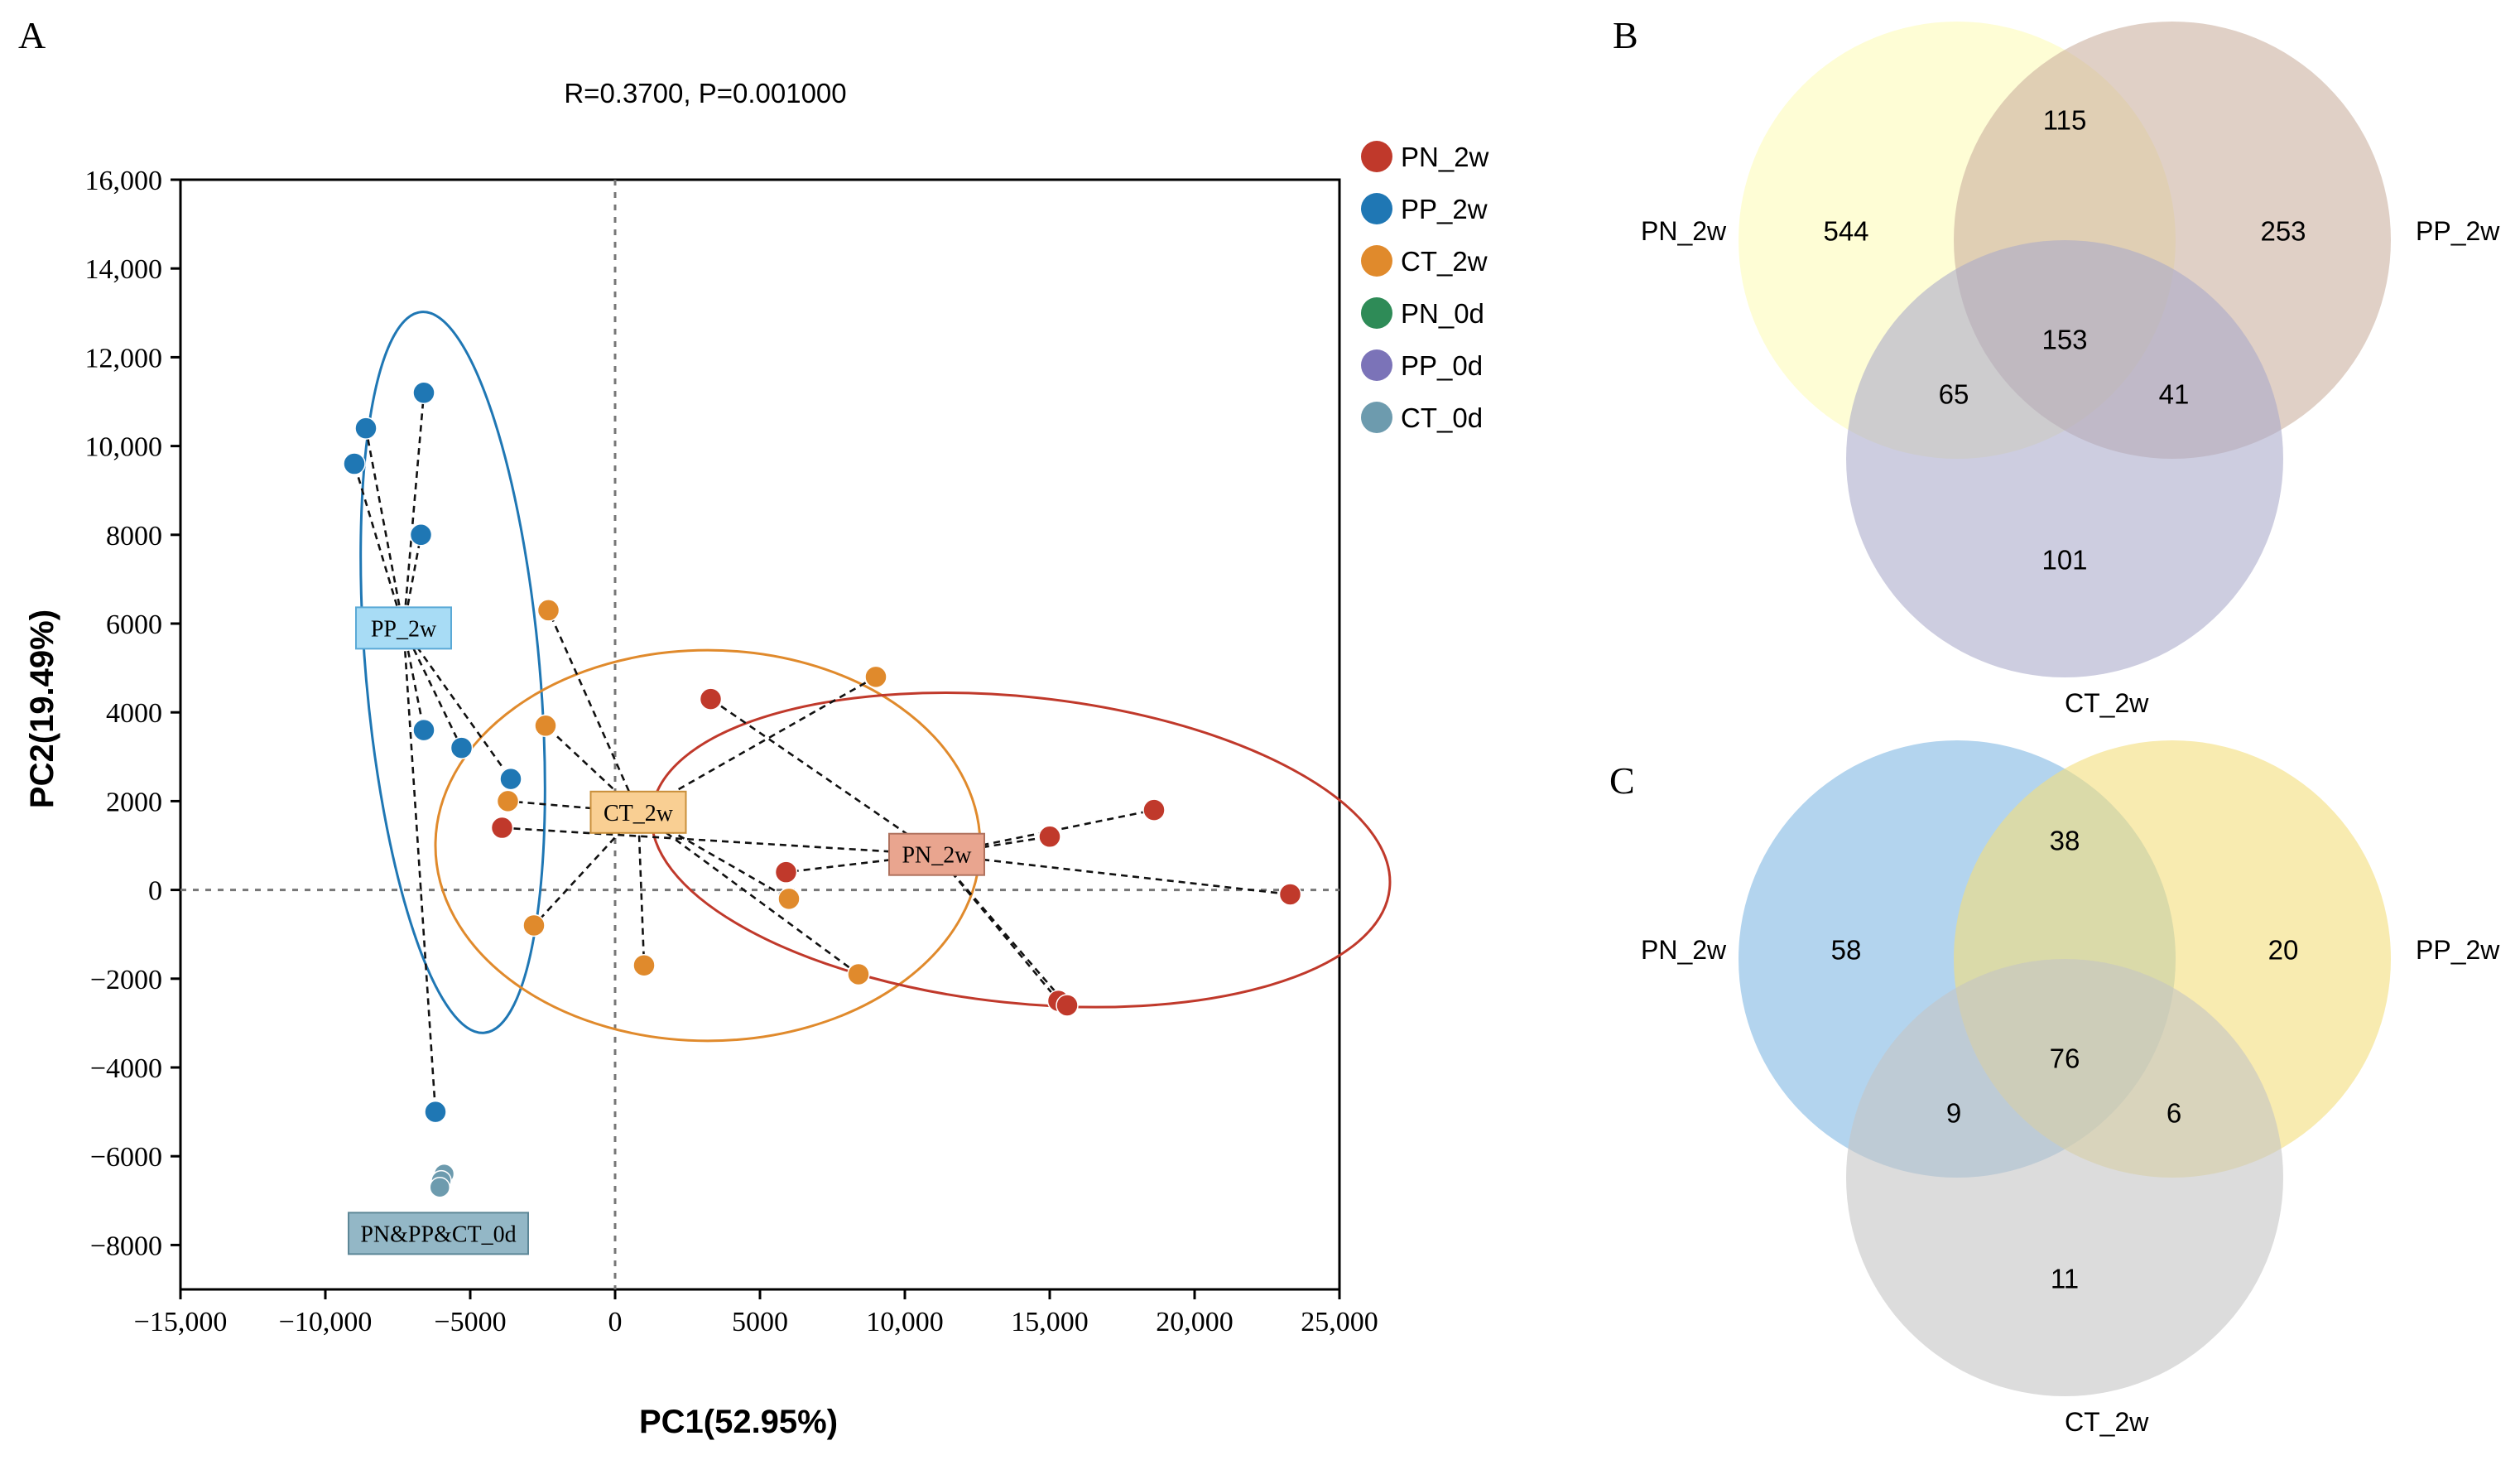  Describe the element at coordinates (615, 1322) in the screenshot. I see `x-tick-label: 0` at that location.